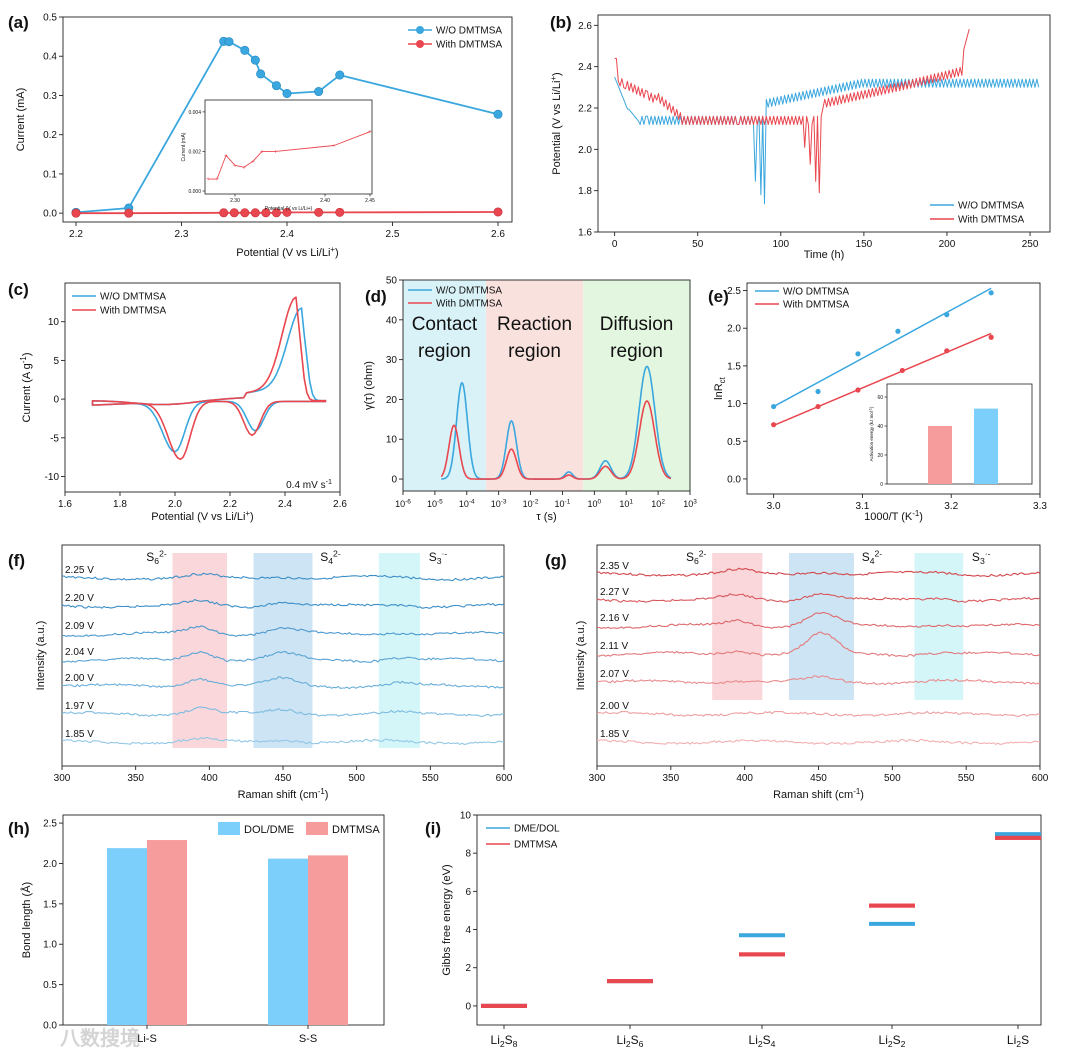 The width and height of the screenshot is (1080, 1054). What do you see at coordinates (26, 387) in the screenshot?
I see `y-axis-label: Current (A g-1)` at bounding box center [26, 387].